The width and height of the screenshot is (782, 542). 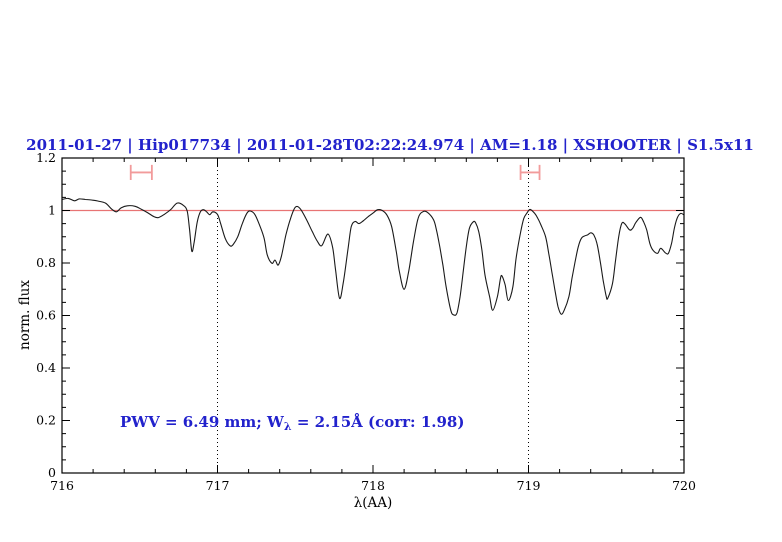 What do you see at coordinates (46, 367) in the screenshot?
I see `y-tick-label: 0.4` at bounding box center [46, 367].